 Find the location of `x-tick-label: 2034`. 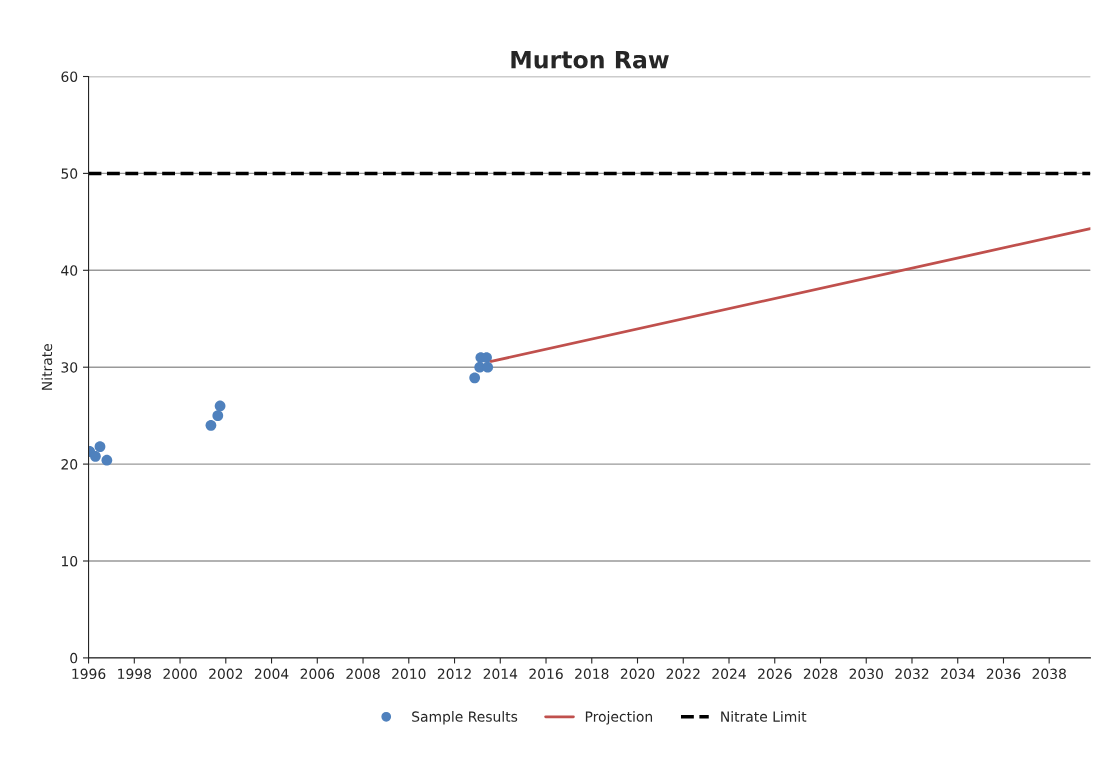

x-tick-label: 2034 is located at coordinates (958, 674).